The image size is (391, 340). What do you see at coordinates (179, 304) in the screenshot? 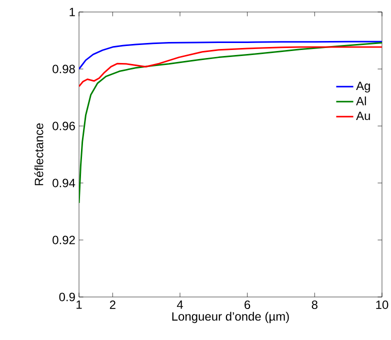
I see `x-tick-label: 4` at bounding box center [179, 304].